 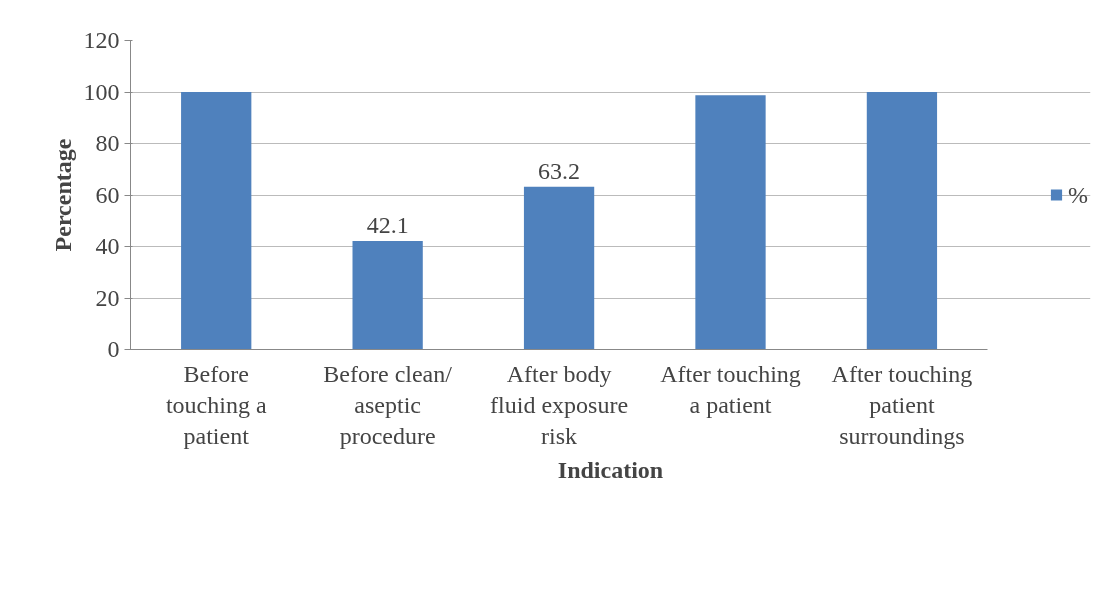 What do you see at coordinates (387, 225) in the screenshot?
I see `data-label: 42.1` at bounding box center [387, 225].